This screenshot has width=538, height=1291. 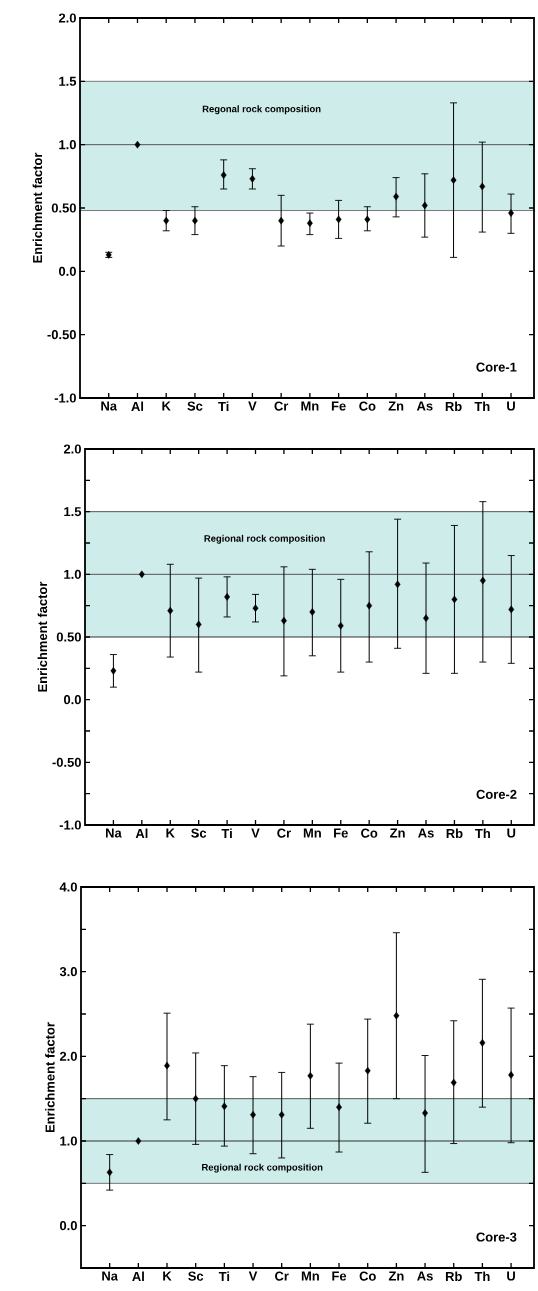 What do you see at coordinates (496, 367) in the screenshot?
I see `annotation: Core-1` at bounding box center [496, 367].